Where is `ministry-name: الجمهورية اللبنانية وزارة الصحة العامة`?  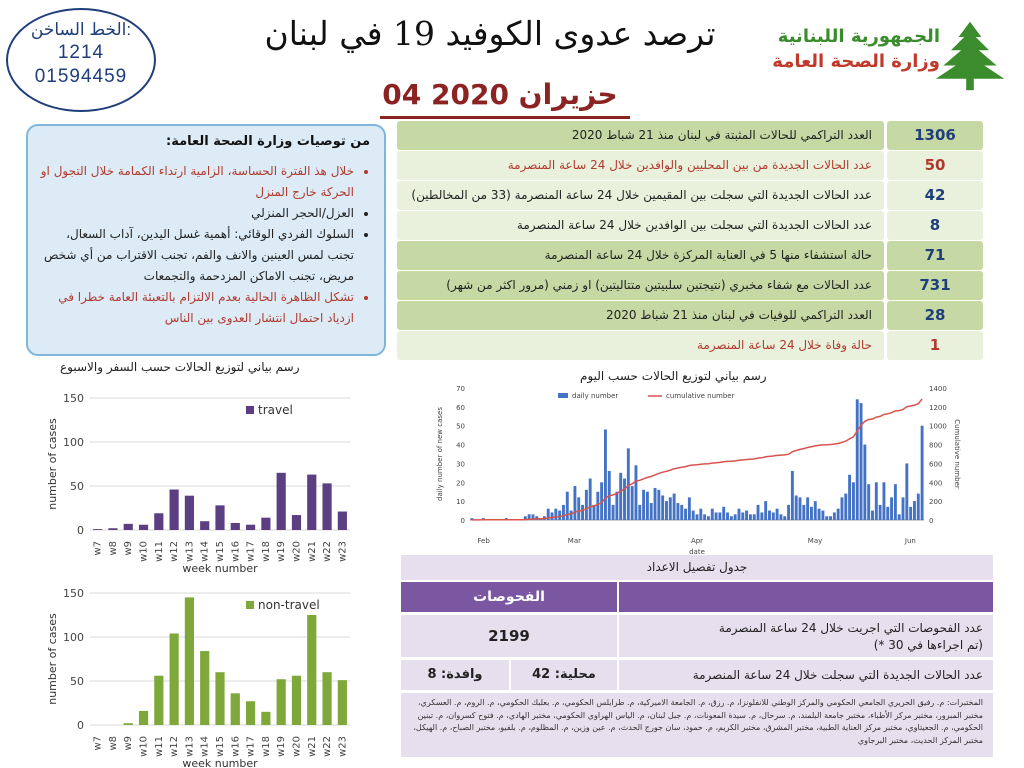 ministry-name: الجمهورية اللبنانية وزارة الصحة العامة is located at coordinates (840, 49).